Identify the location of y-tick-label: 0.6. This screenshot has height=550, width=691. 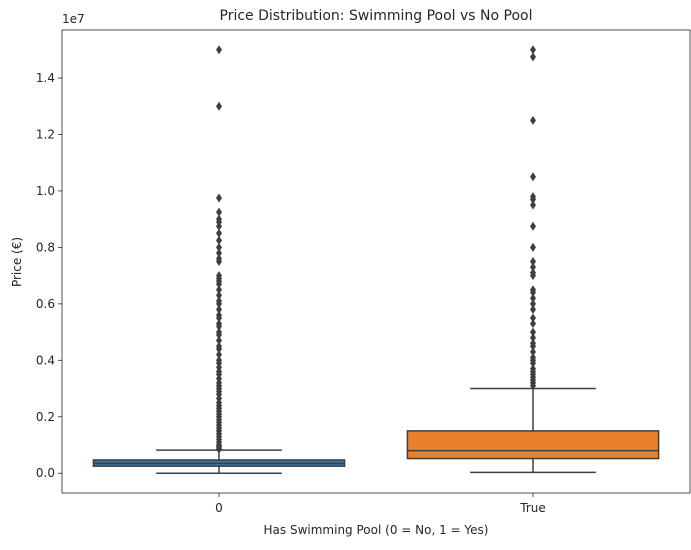
(45, 304).